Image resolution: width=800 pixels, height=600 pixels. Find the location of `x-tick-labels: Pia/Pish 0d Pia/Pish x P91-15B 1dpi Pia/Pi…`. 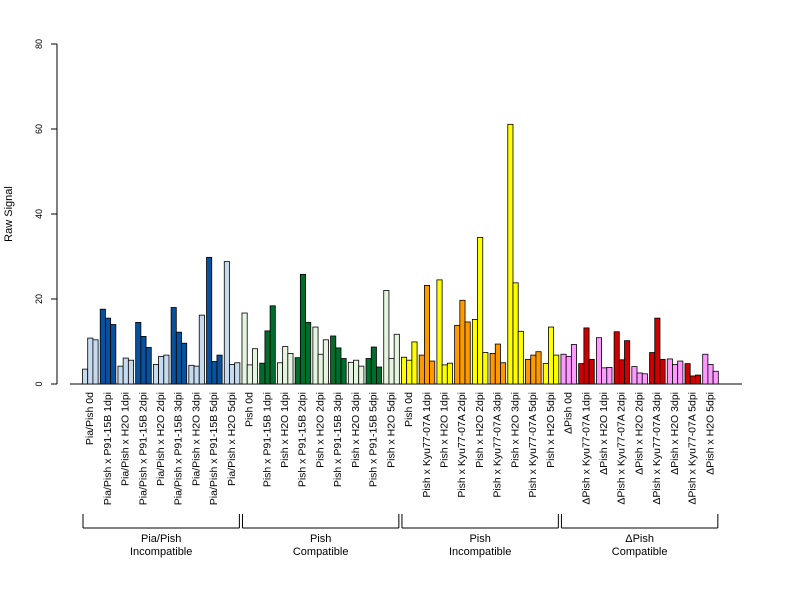

x-tick-labels: Pia/Pish 0d Pia/Pish x P91-15B 1dpi Pia/Pi… is located at coordinates (400, 448).